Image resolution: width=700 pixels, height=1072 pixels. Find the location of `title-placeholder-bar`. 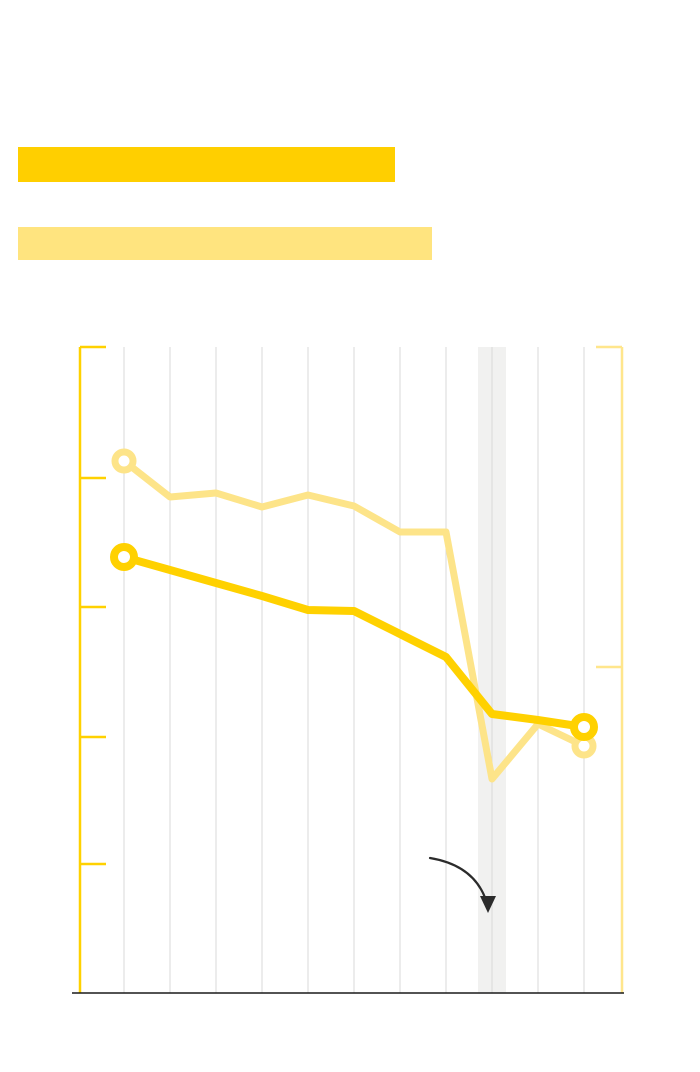

title-placeholder-bar is located at coordinates (206, 164).